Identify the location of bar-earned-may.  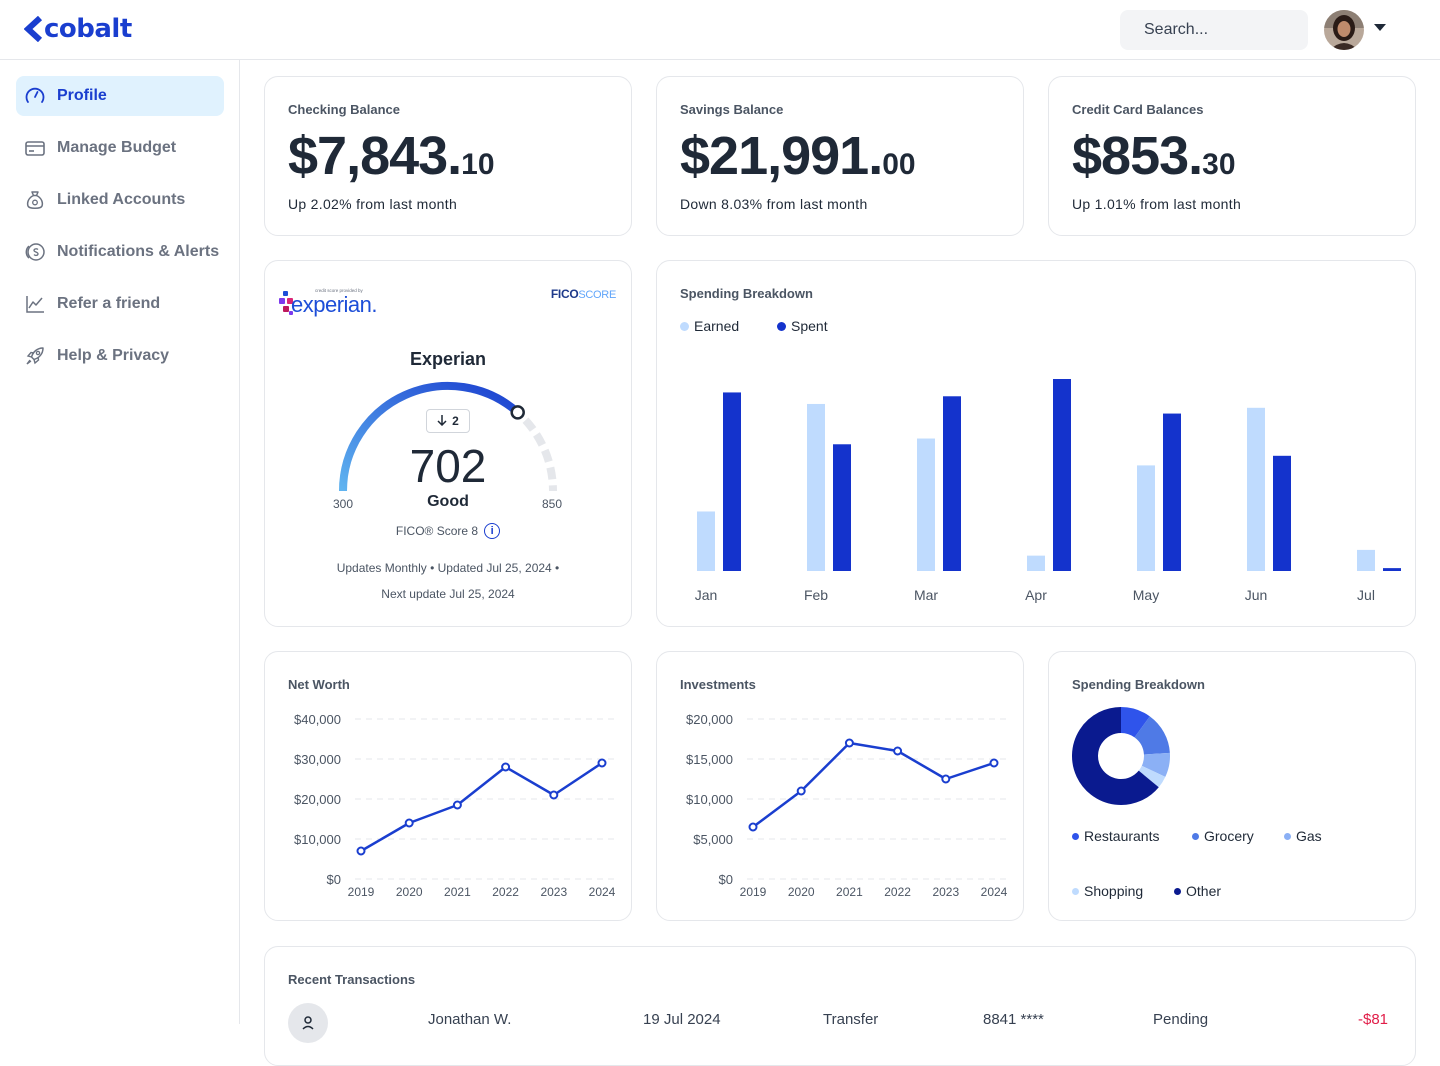
(1146, 518).